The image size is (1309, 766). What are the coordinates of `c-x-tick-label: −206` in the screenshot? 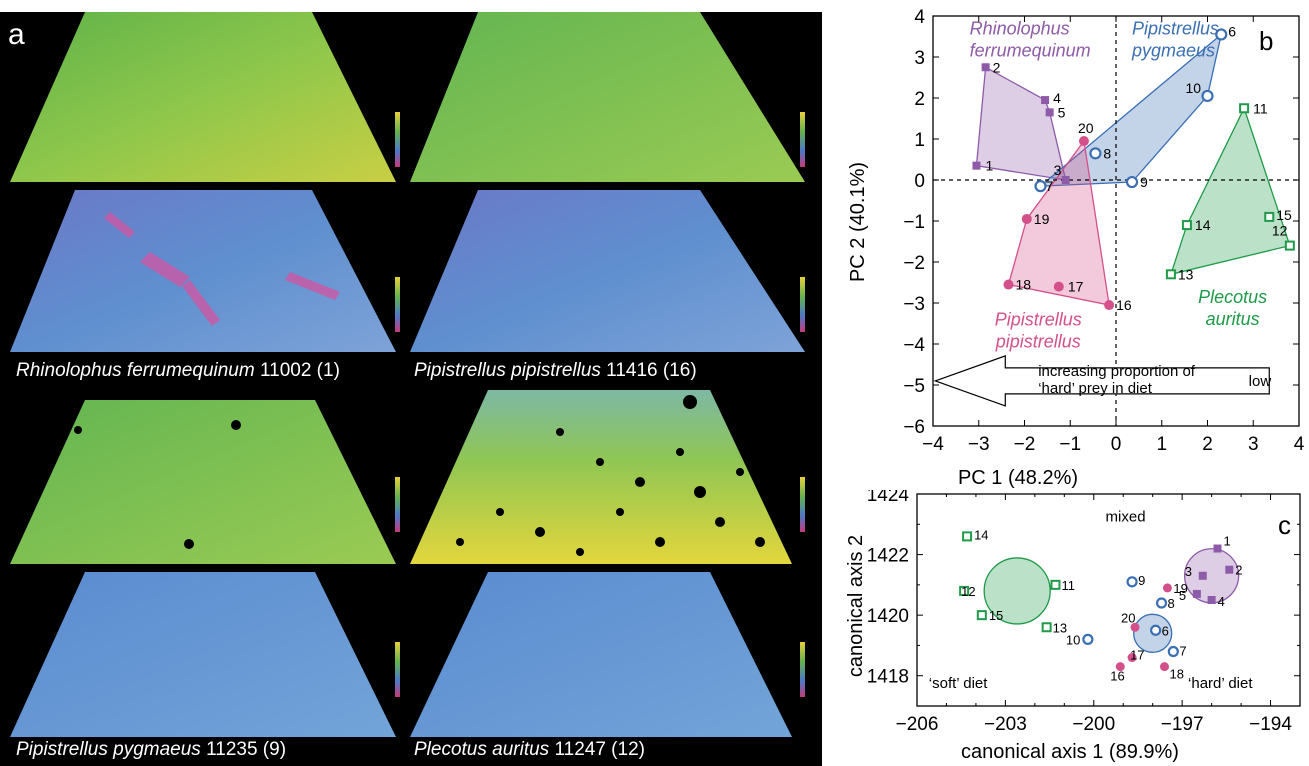 It's located at (917, 724).